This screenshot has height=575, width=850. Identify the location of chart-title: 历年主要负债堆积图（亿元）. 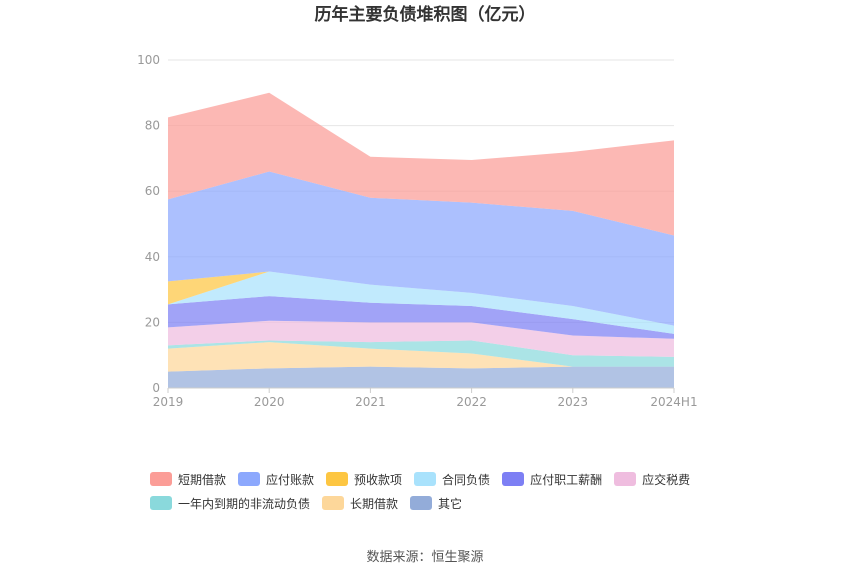
(425, 15).